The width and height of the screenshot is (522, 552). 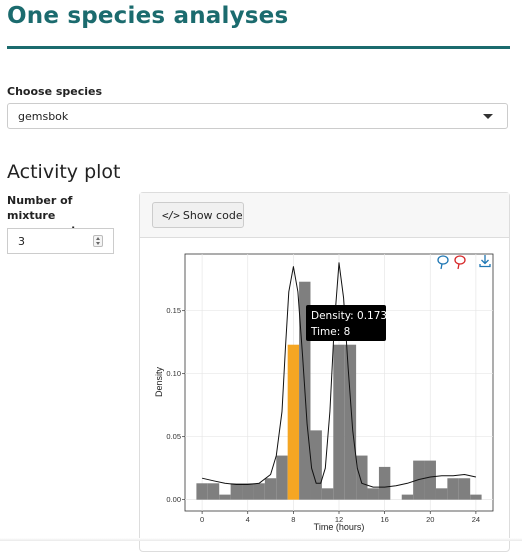 I want to click on tooltip-density: Density: 0.173, so click(x=349, y=316).